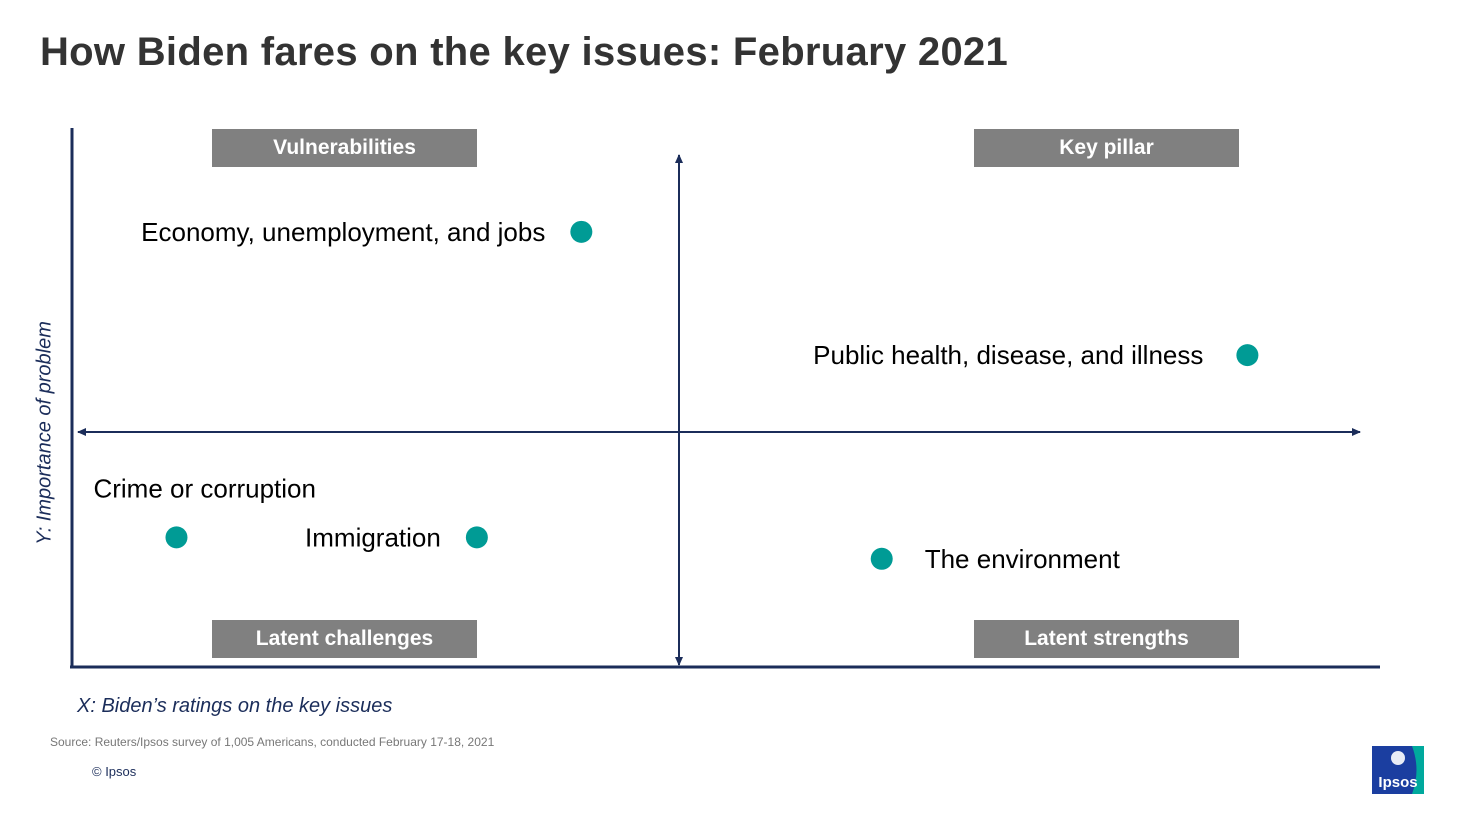  I want to click on ipsos-logo: Ipsos, so click(1398, 770).